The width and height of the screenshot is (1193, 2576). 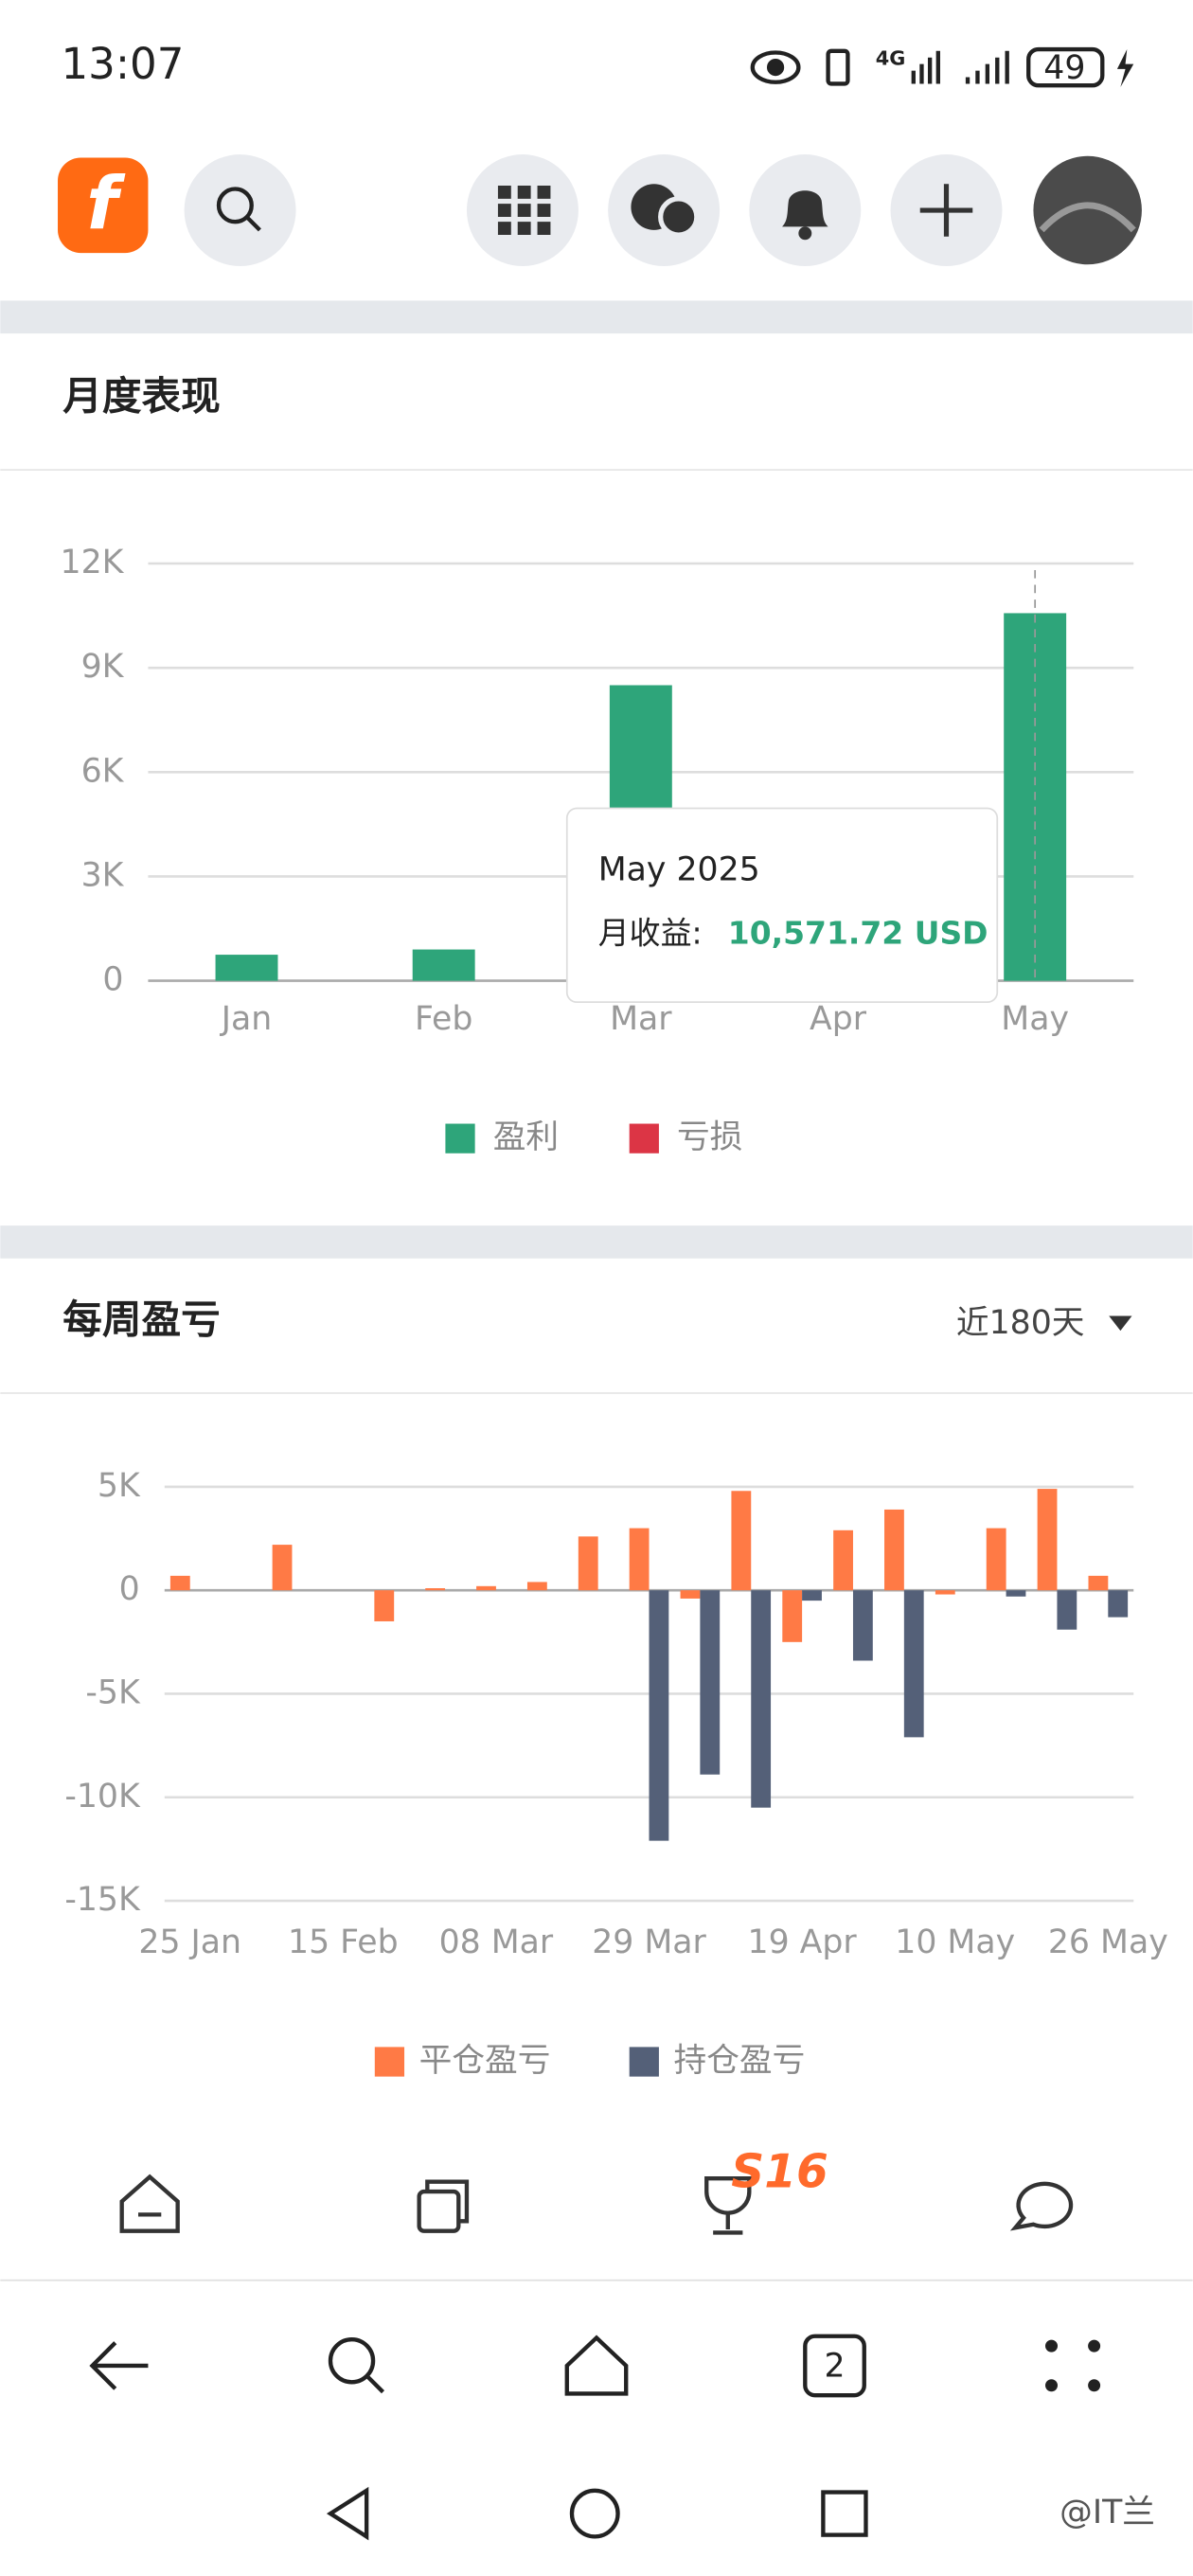 I want to click on x-tick-label: 26 May, so click(x=1108, y=1942).